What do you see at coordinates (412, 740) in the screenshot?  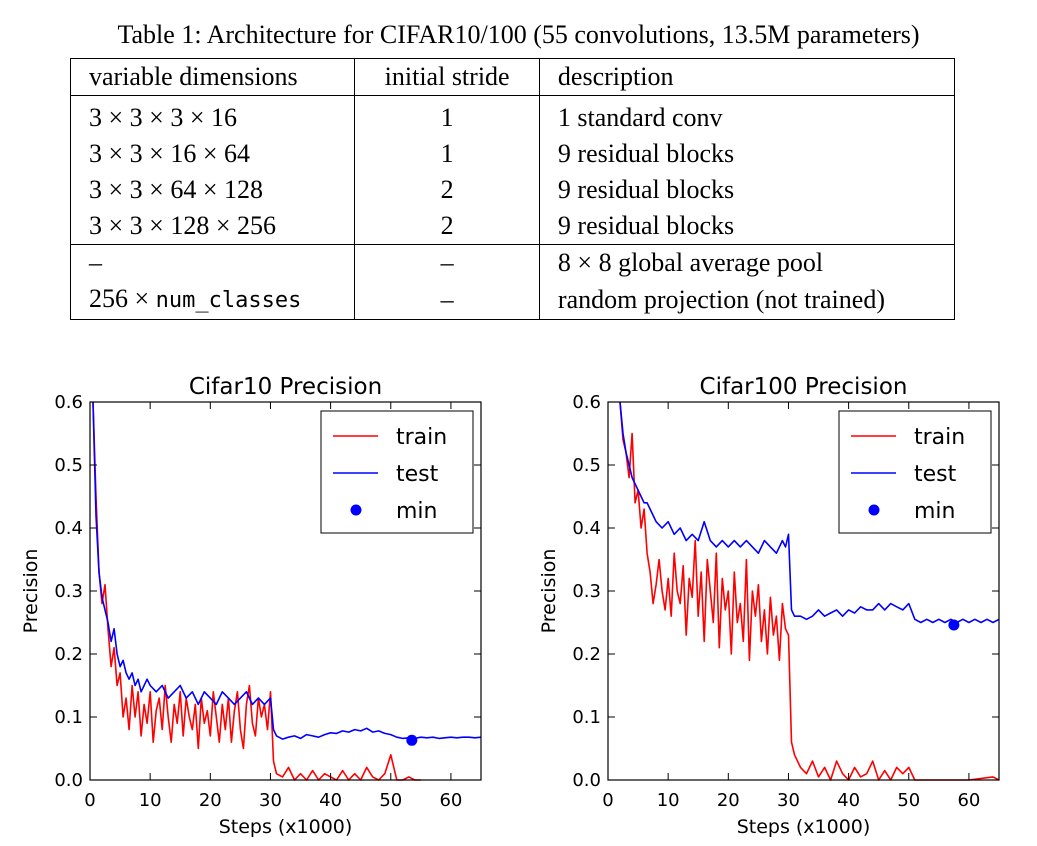 I see `cifar10-series-min-point` at bounding box center [412, 740].